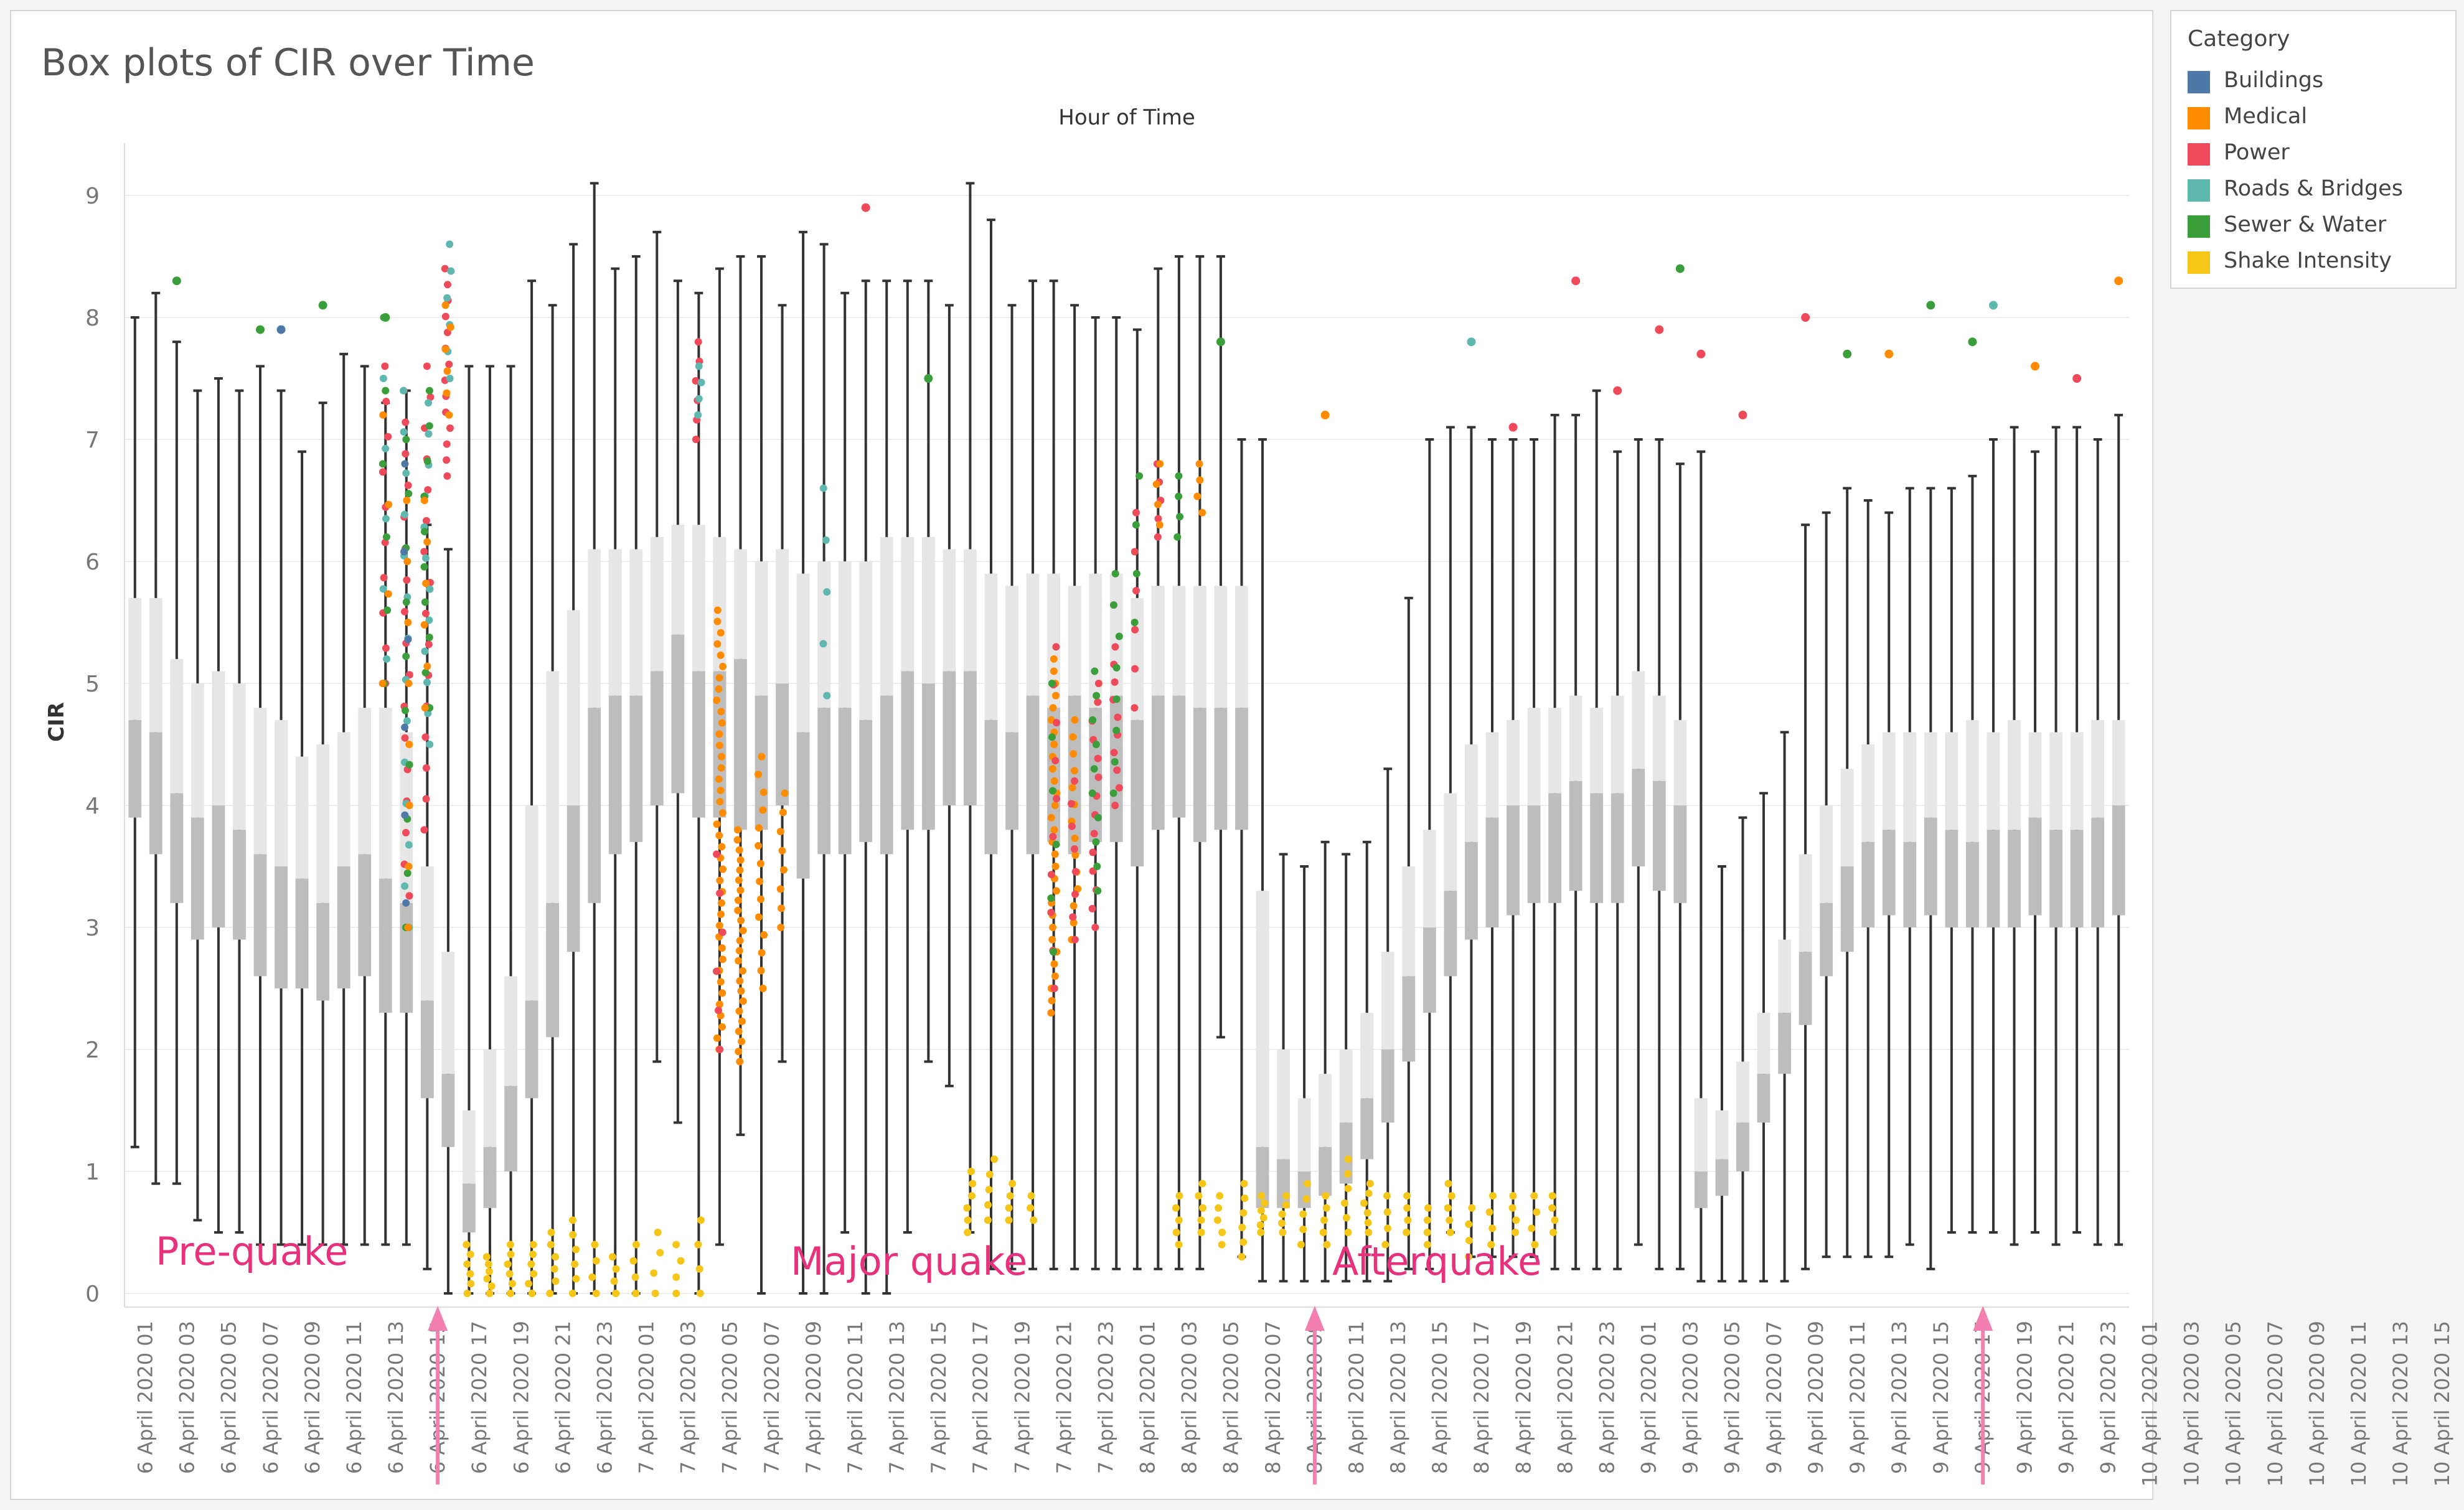 The height and width of the screenshot is (1510, 2464). I want to click on x-tick-label: 7 April 2020 19, so click(1022, 1397).